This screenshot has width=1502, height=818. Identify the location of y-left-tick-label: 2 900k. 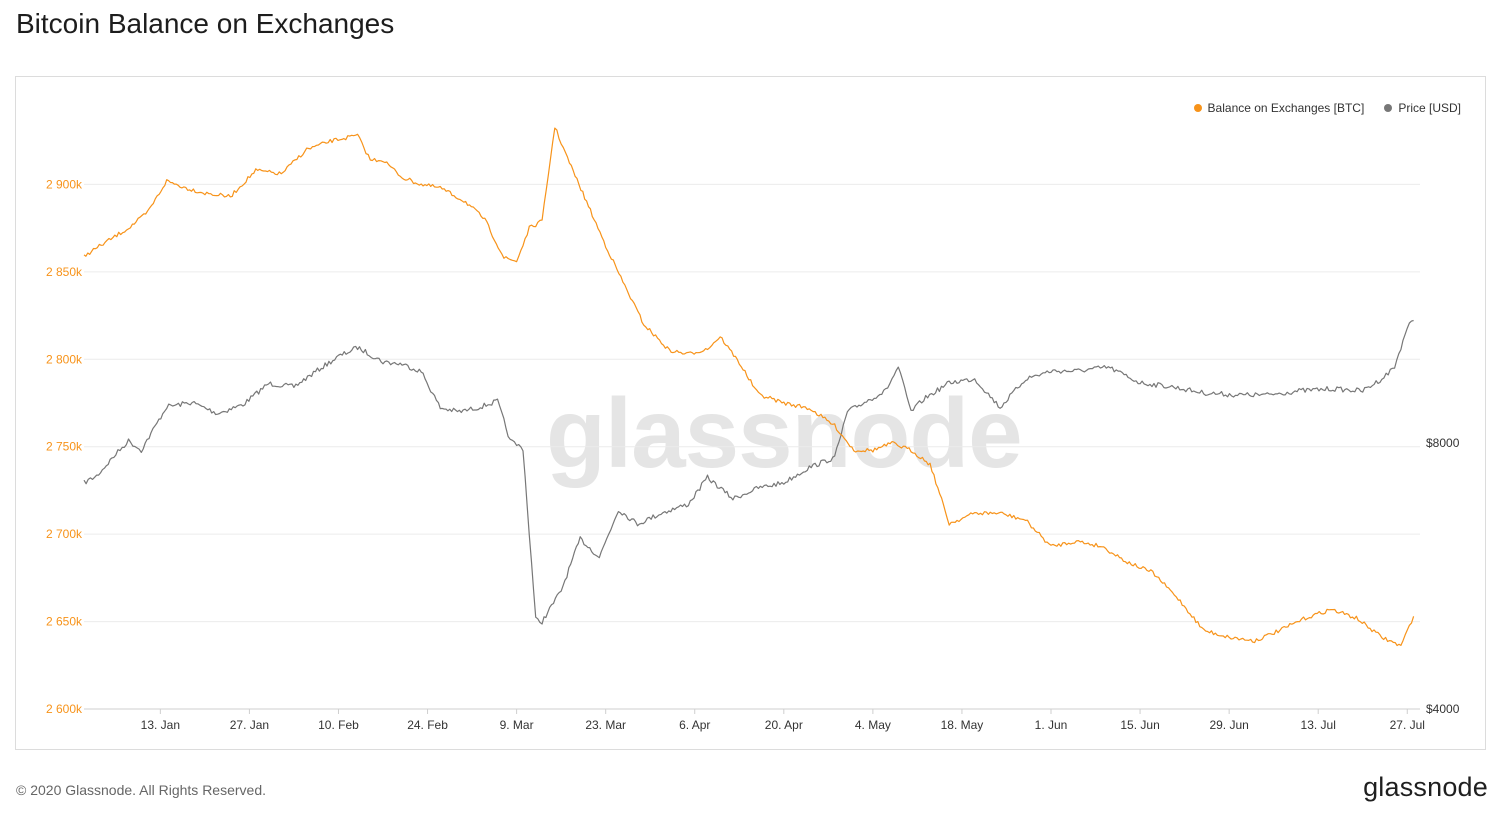
(64, 184).